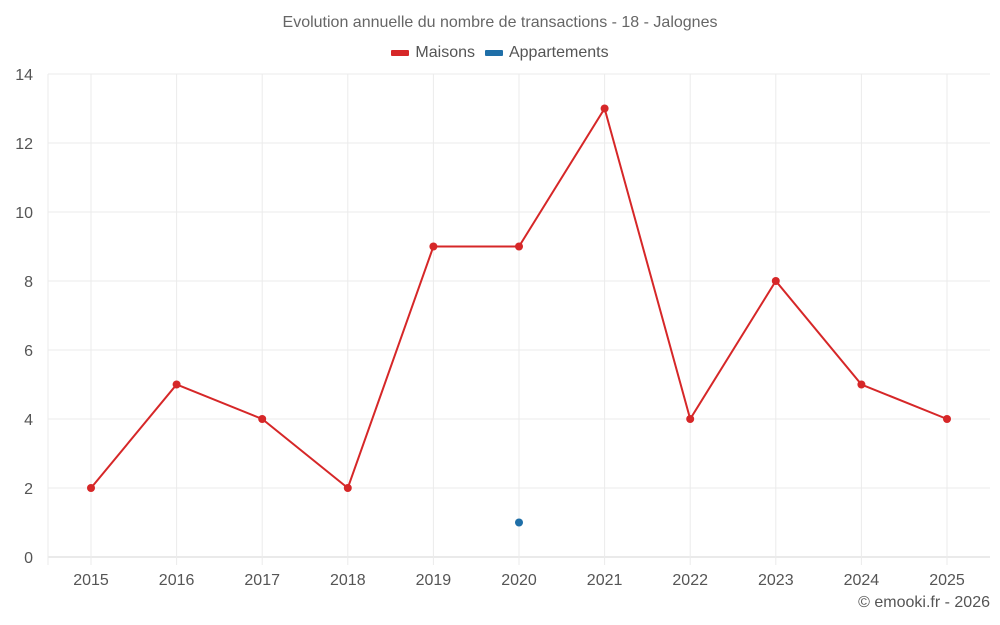  Describe the element at coordinates (348, 580) in the screenshot. I see `x-tick-label: 2018` at that location.